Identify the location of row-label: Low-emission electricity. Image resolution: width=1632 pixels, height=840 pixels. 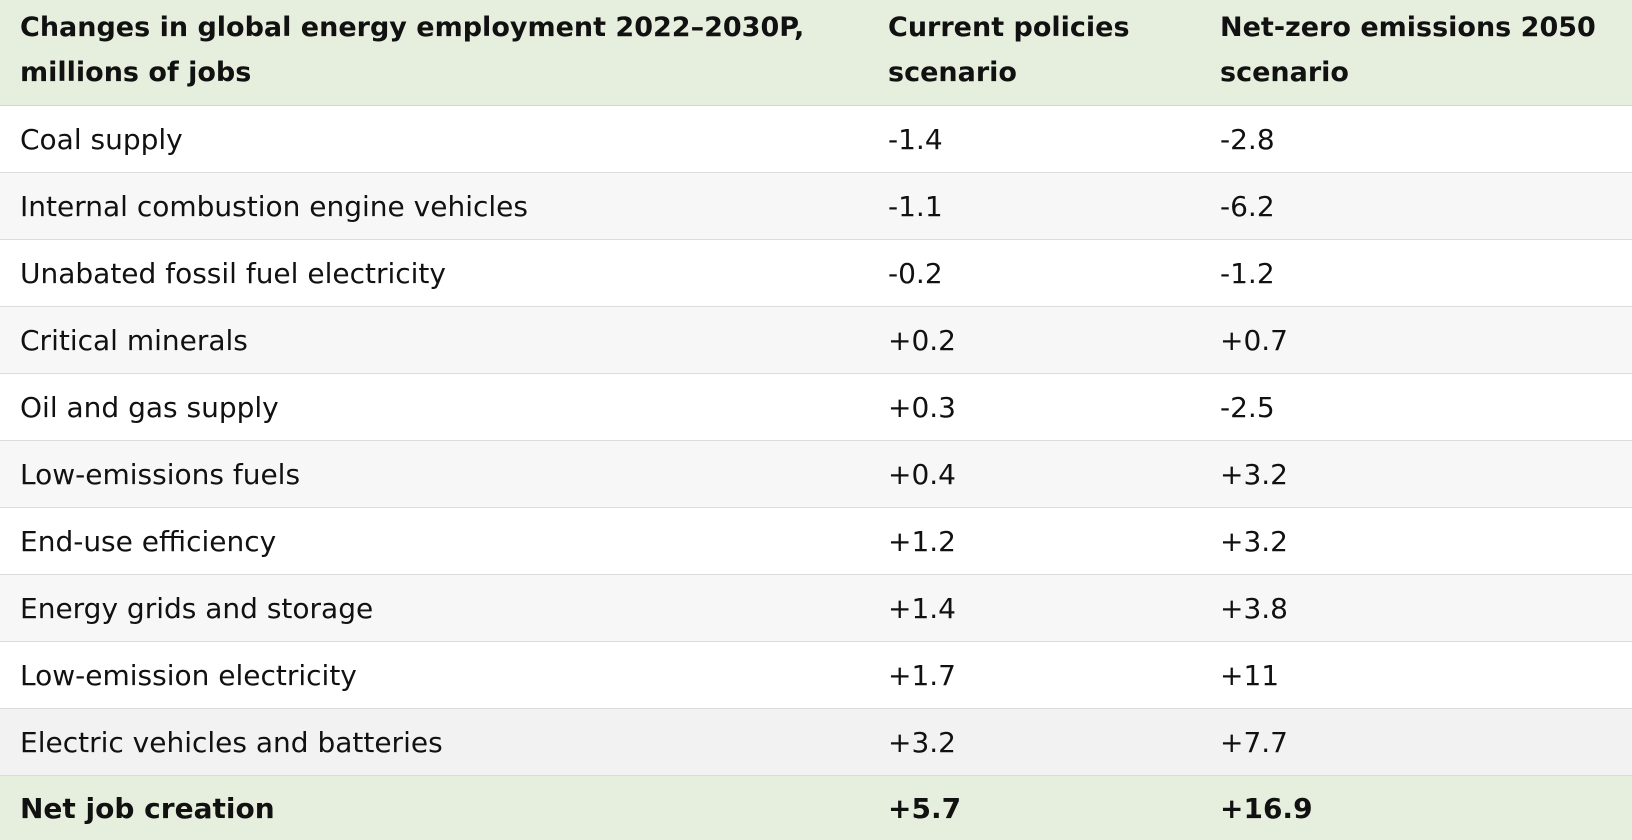
(188, 675).